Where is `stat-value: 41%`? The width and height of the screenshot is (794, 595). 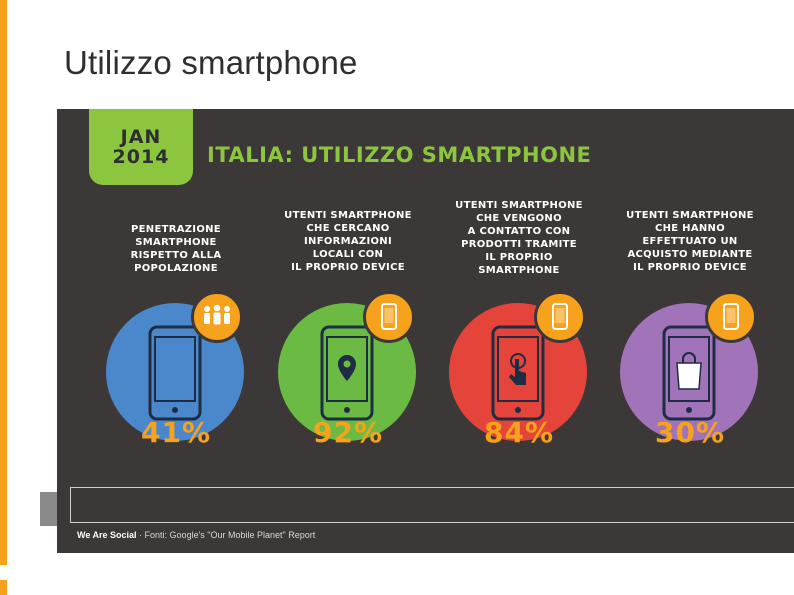
stat-value: 41% is located at coordinates (176, 432).